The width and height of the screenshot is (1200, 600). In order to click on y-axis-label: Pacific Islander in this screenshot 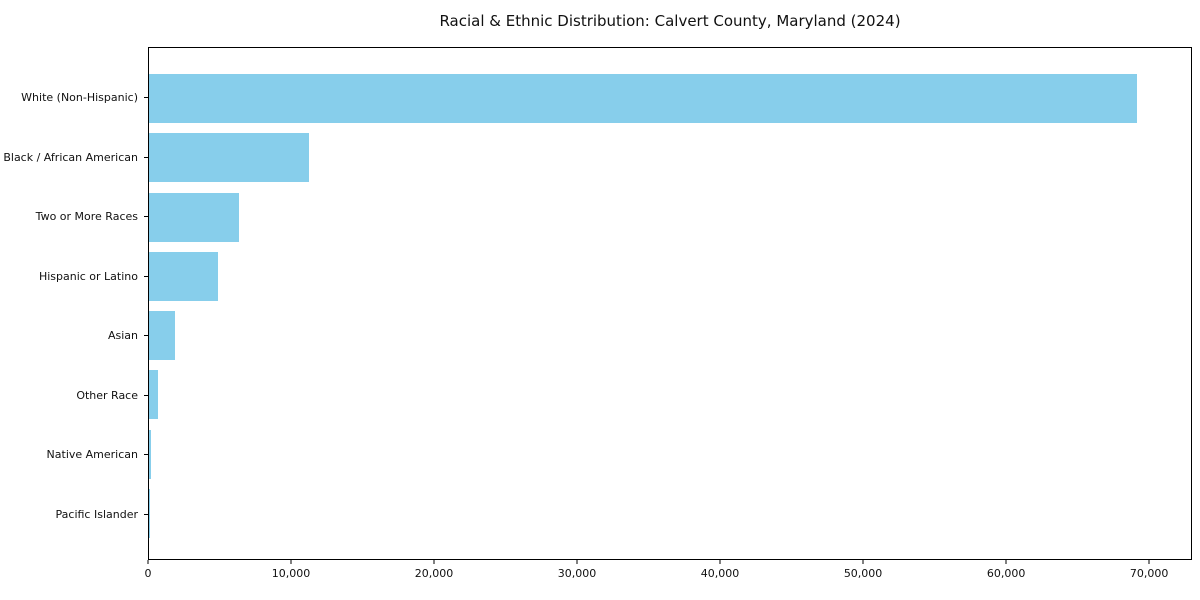, I will do `click(96, 514)`.